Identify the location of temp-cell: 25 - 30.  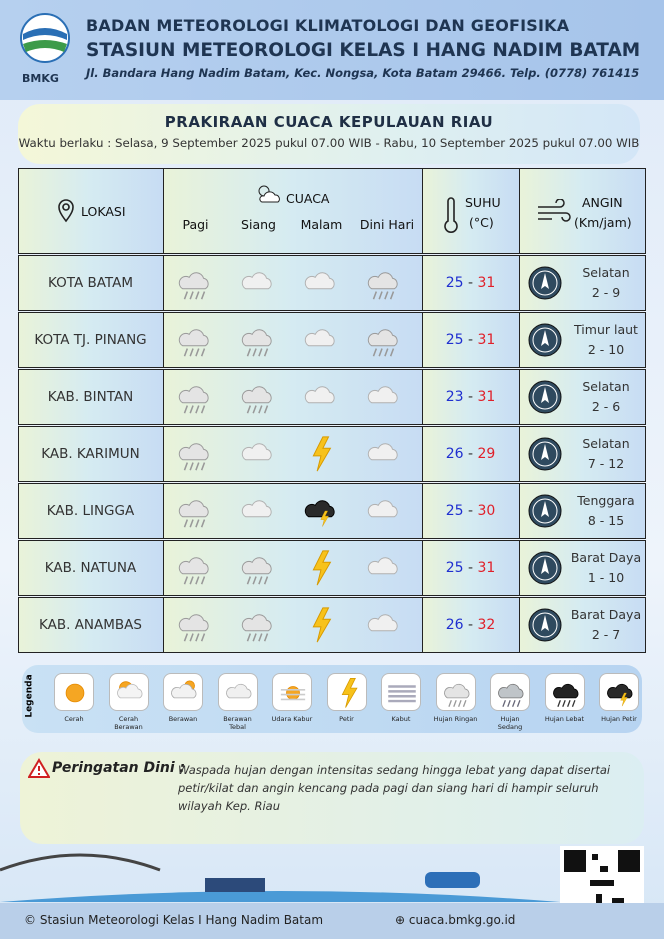
(471, 511).